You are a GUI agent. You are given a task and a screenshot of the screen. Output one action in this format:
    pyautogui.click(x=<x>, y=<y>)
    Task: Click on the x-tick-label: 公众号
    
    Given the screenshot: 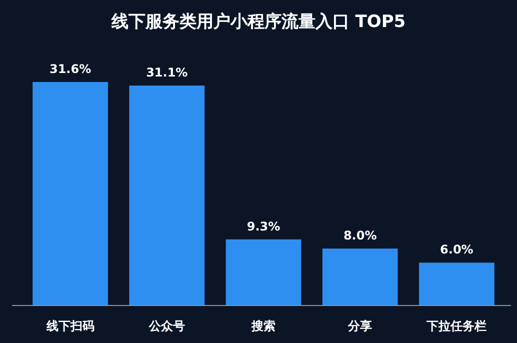 What is the action you would take?
    pyautogui.click(x=166, y=326)
    